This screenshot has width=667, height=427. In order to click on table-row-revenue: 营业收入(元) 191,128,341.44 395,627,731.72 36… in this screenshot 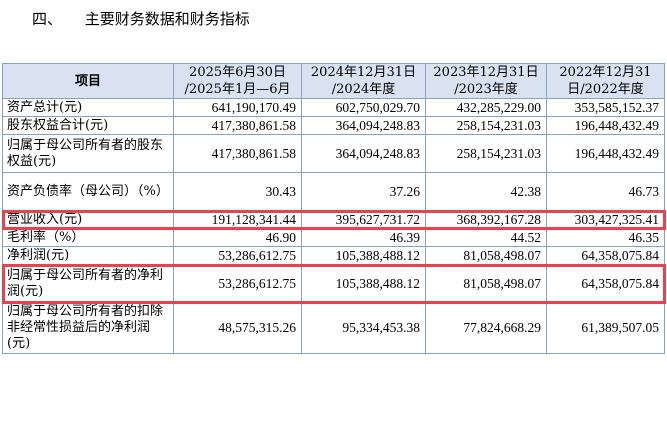, I will do `click(333, 219)`.